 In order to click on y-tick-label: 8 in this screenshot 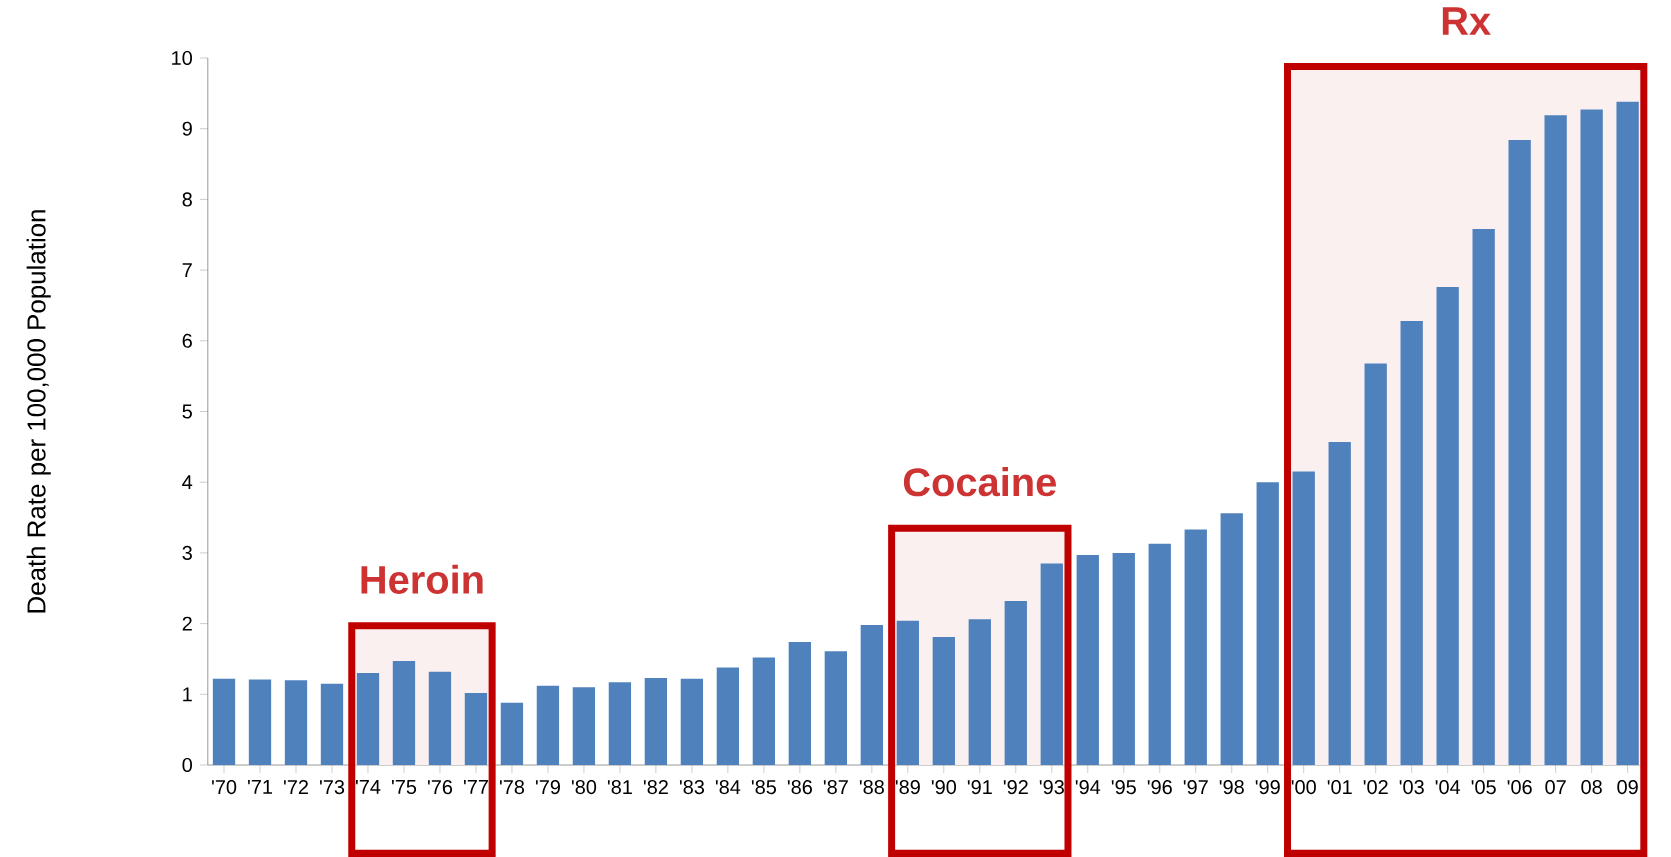, I will do `click(187, 199)`.